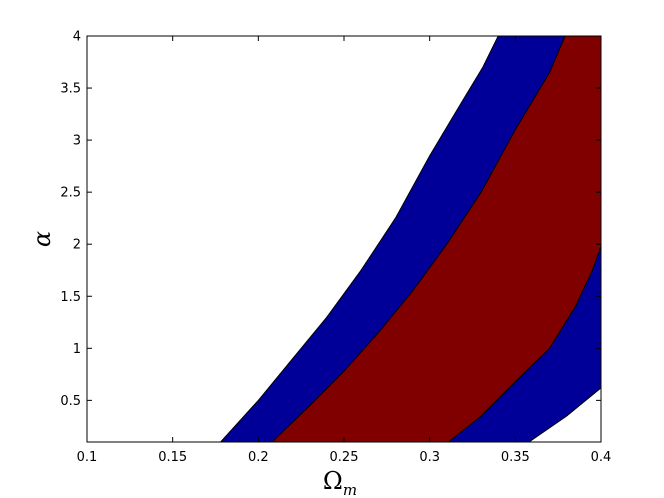  What do you see at coordinates (70, 297) in the screenshot?
I see `y-tick-label: 1.5` at bounding box center [70, 297].